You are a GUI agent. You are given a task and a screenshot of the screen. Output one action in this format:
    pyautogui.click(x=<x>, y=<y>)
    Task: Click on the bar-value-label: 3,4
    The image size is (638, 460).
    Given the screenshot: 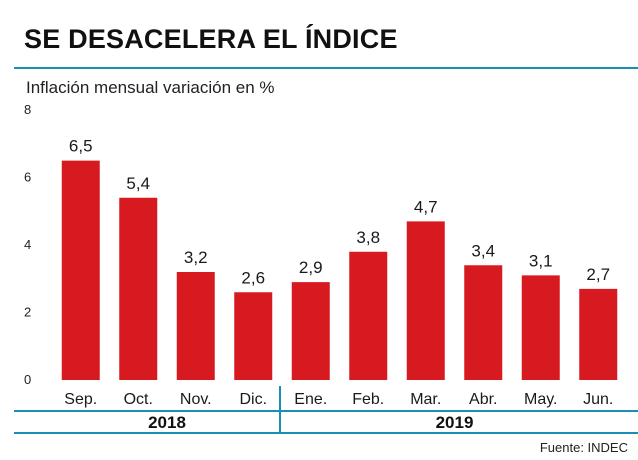 What is the action you would take?
    pyautogui.click(x=483, y=250)
    